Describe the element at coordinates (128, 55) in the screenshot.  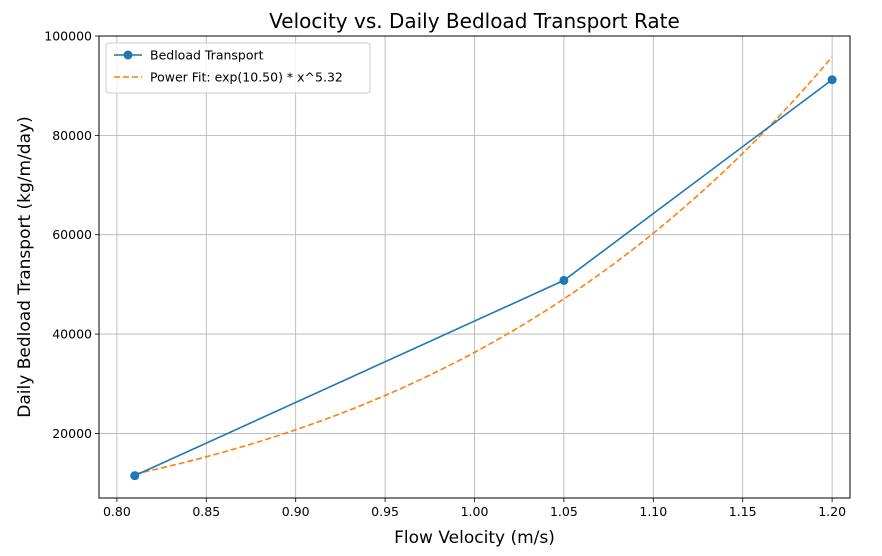
I see `legend-marker-bedload-transport` at that location.